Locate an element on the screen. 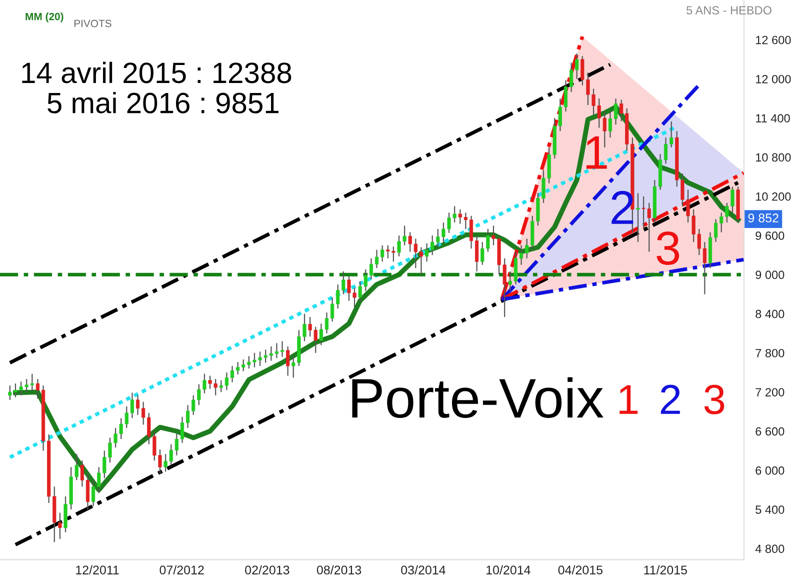 The width and height of the screenshot is (800, 580). annotation: 9 852 is located at coordinates (763, 218).